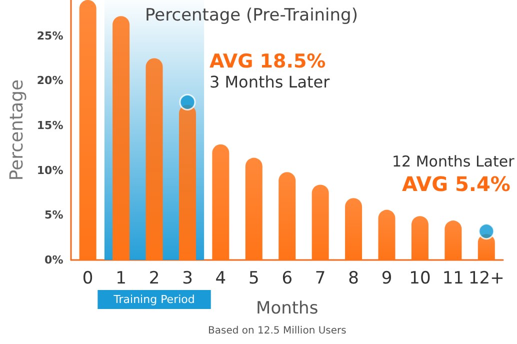 The image size is (517, 344). Describe the element at coordinates (50, 170) in the screenshot. I see `y-tick-label: 10%` at that location.